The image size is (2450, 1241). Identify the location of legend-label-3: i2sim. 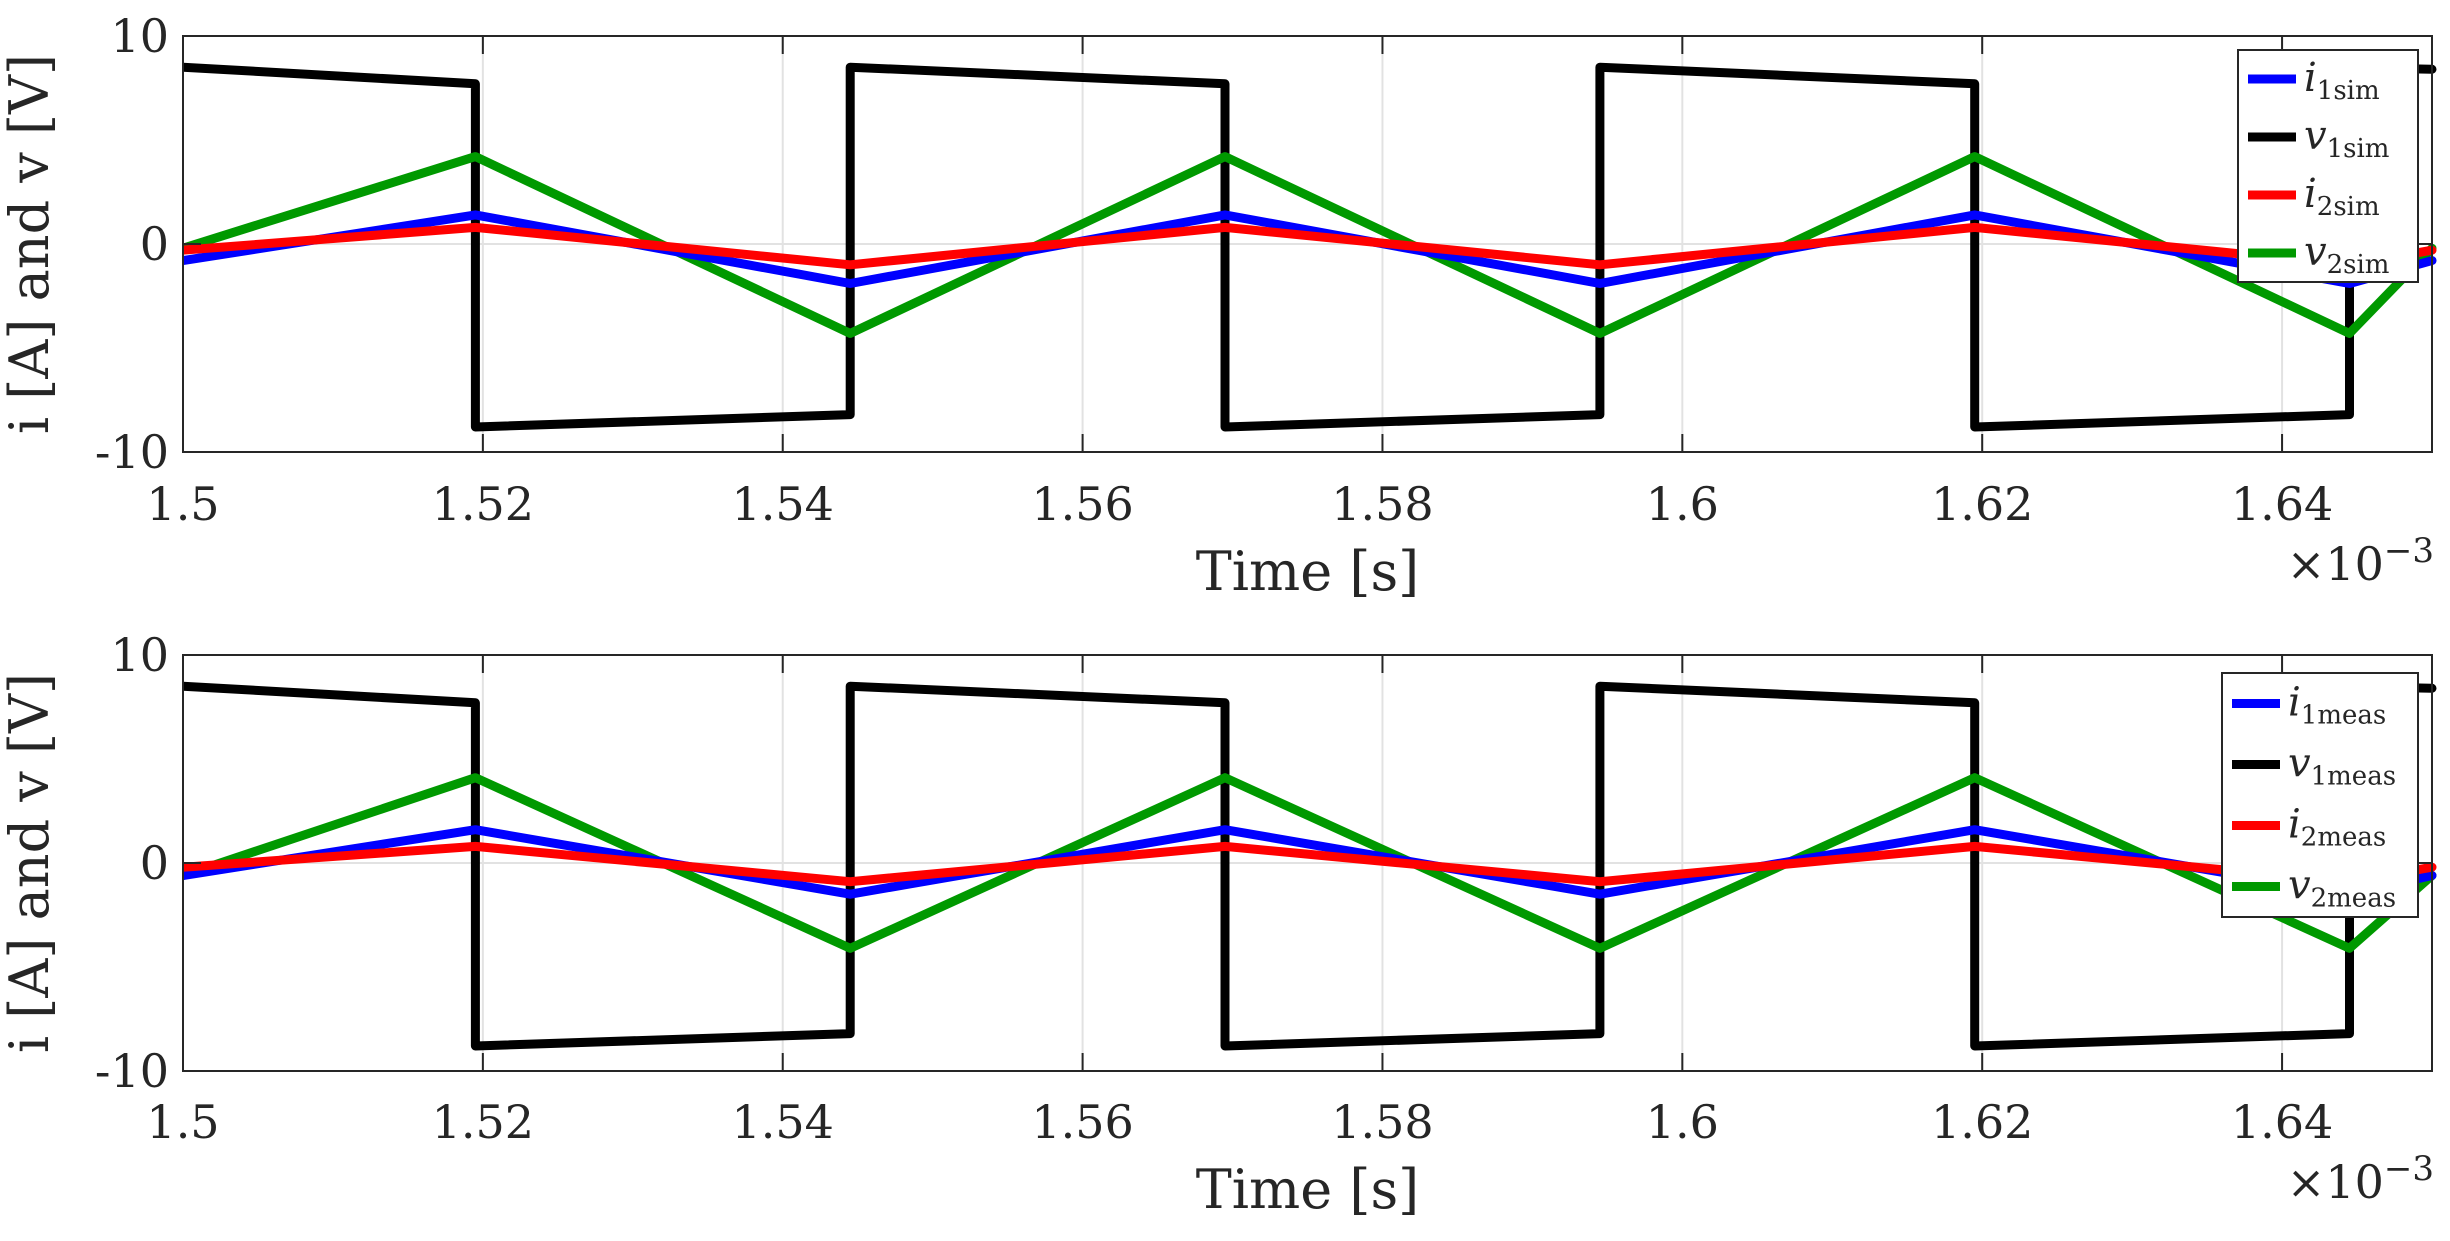
(2342, 196).